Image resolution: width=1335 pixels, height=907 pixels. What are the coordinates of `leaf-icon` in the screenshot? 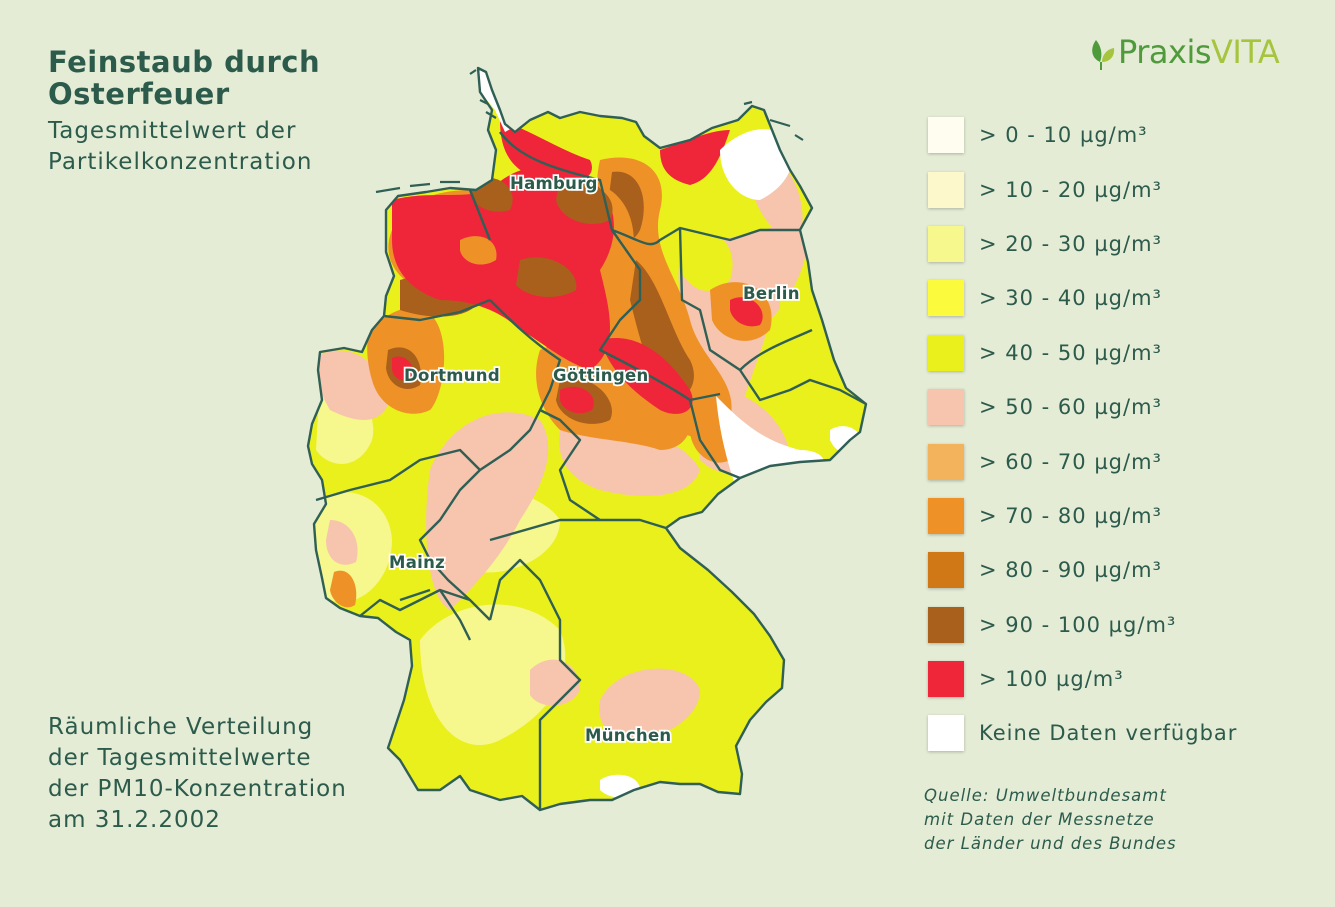 It's located at (1103, 55).